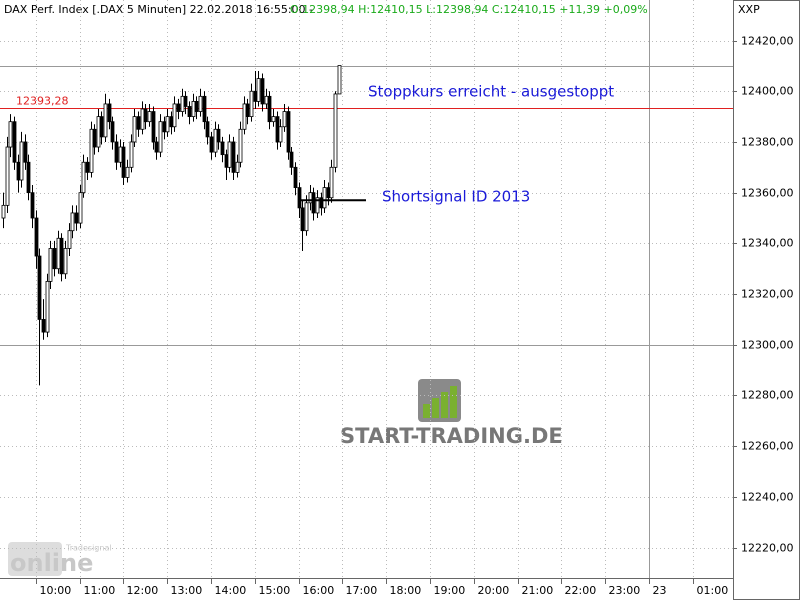  What do you see at coordinates (42, 101) in the screenshot?
I see `stop-label: 12393,28` at bounding box center [42, 101].